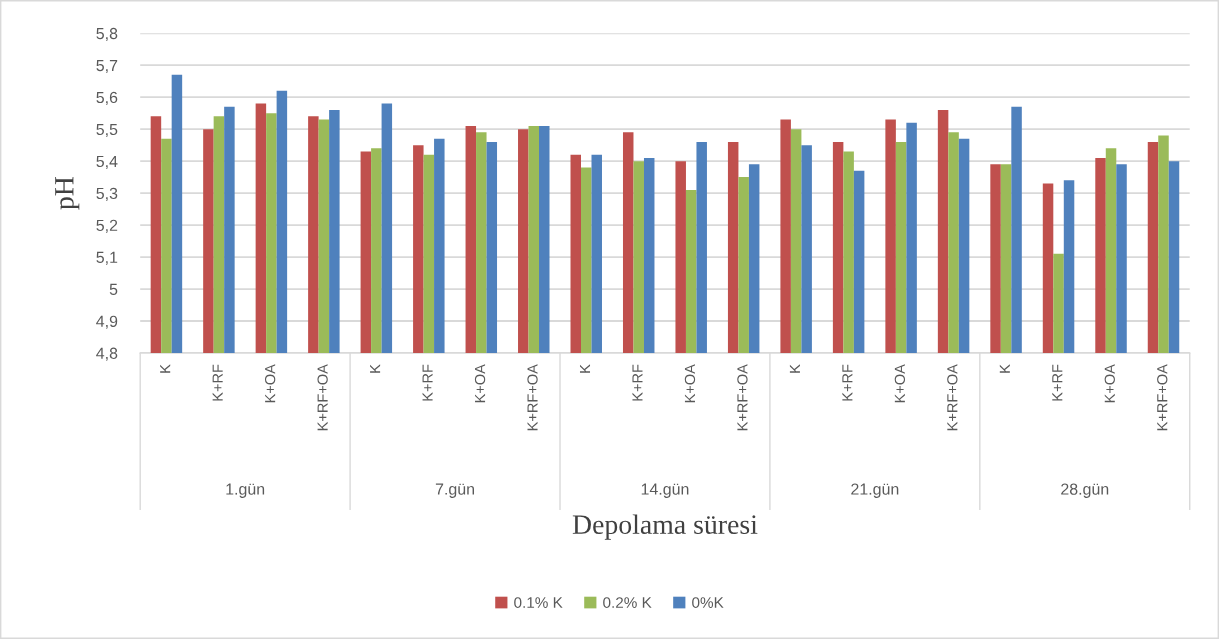 The image size is (1219, 639). Describe the element at coordinates (454, 490) in the screenshot. I see `text: 7.gün` at that location.